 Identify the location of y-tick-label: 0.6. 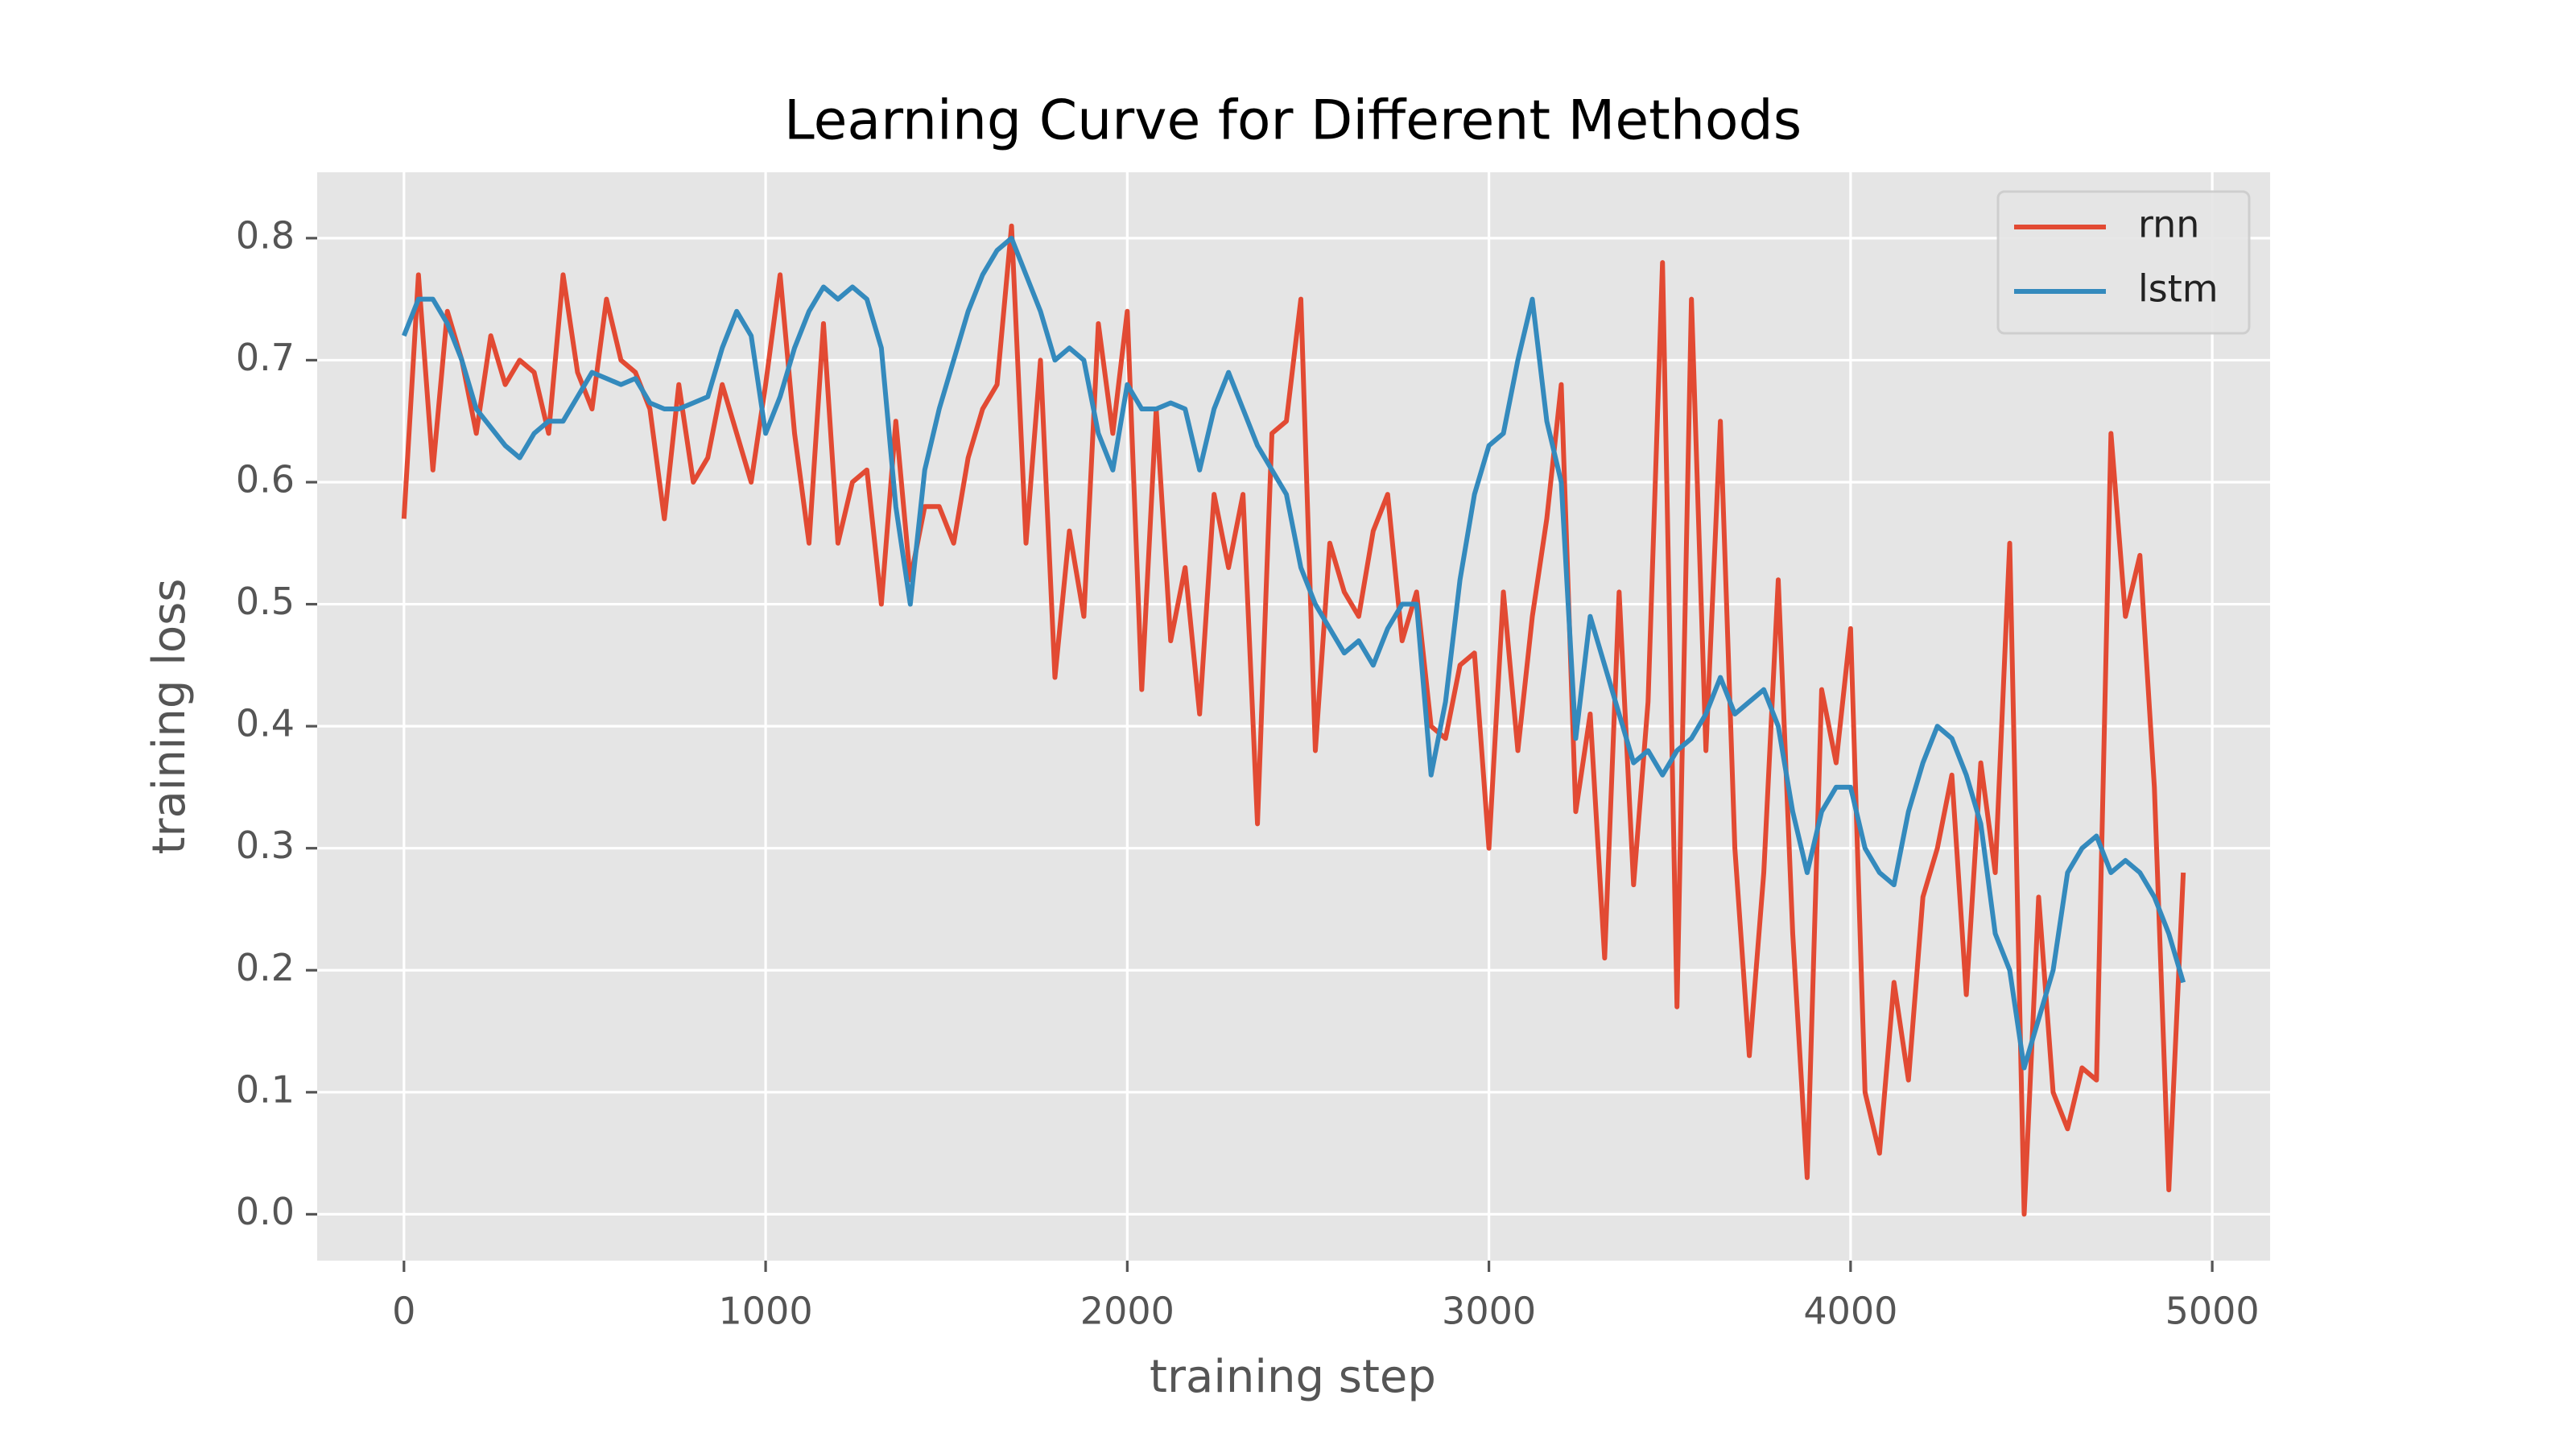
(265, 479).